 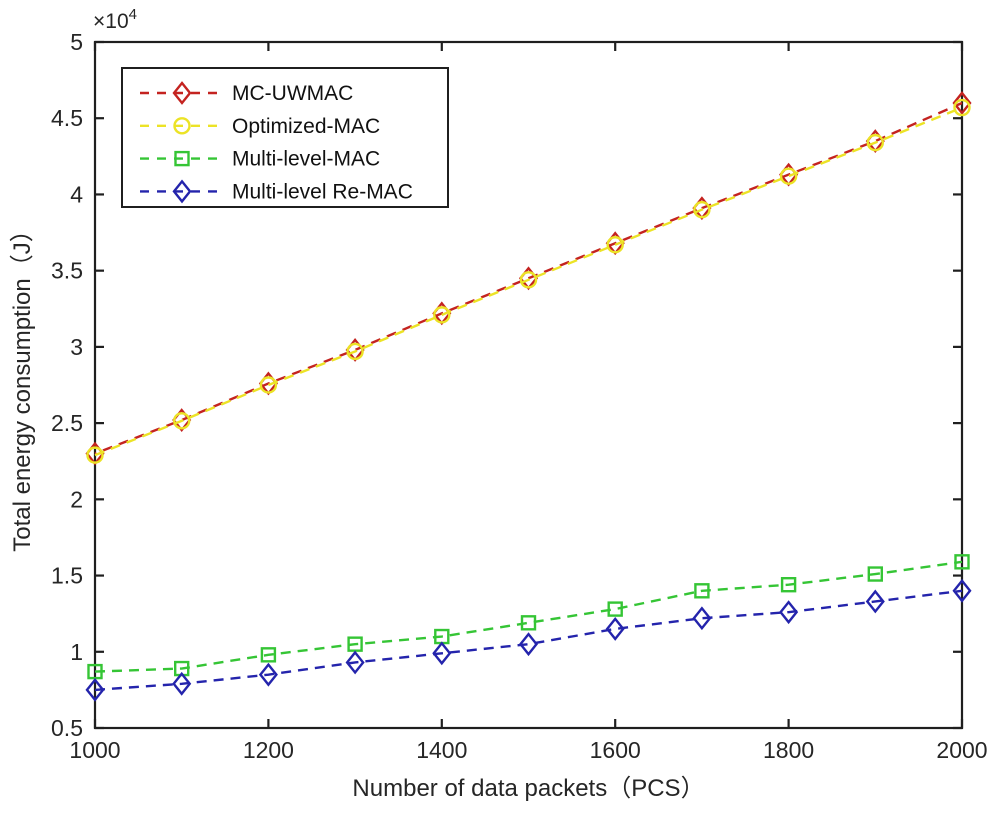 I want to click on y-axis-label: Total energy consumption（J）, so click(x=22, y=385).